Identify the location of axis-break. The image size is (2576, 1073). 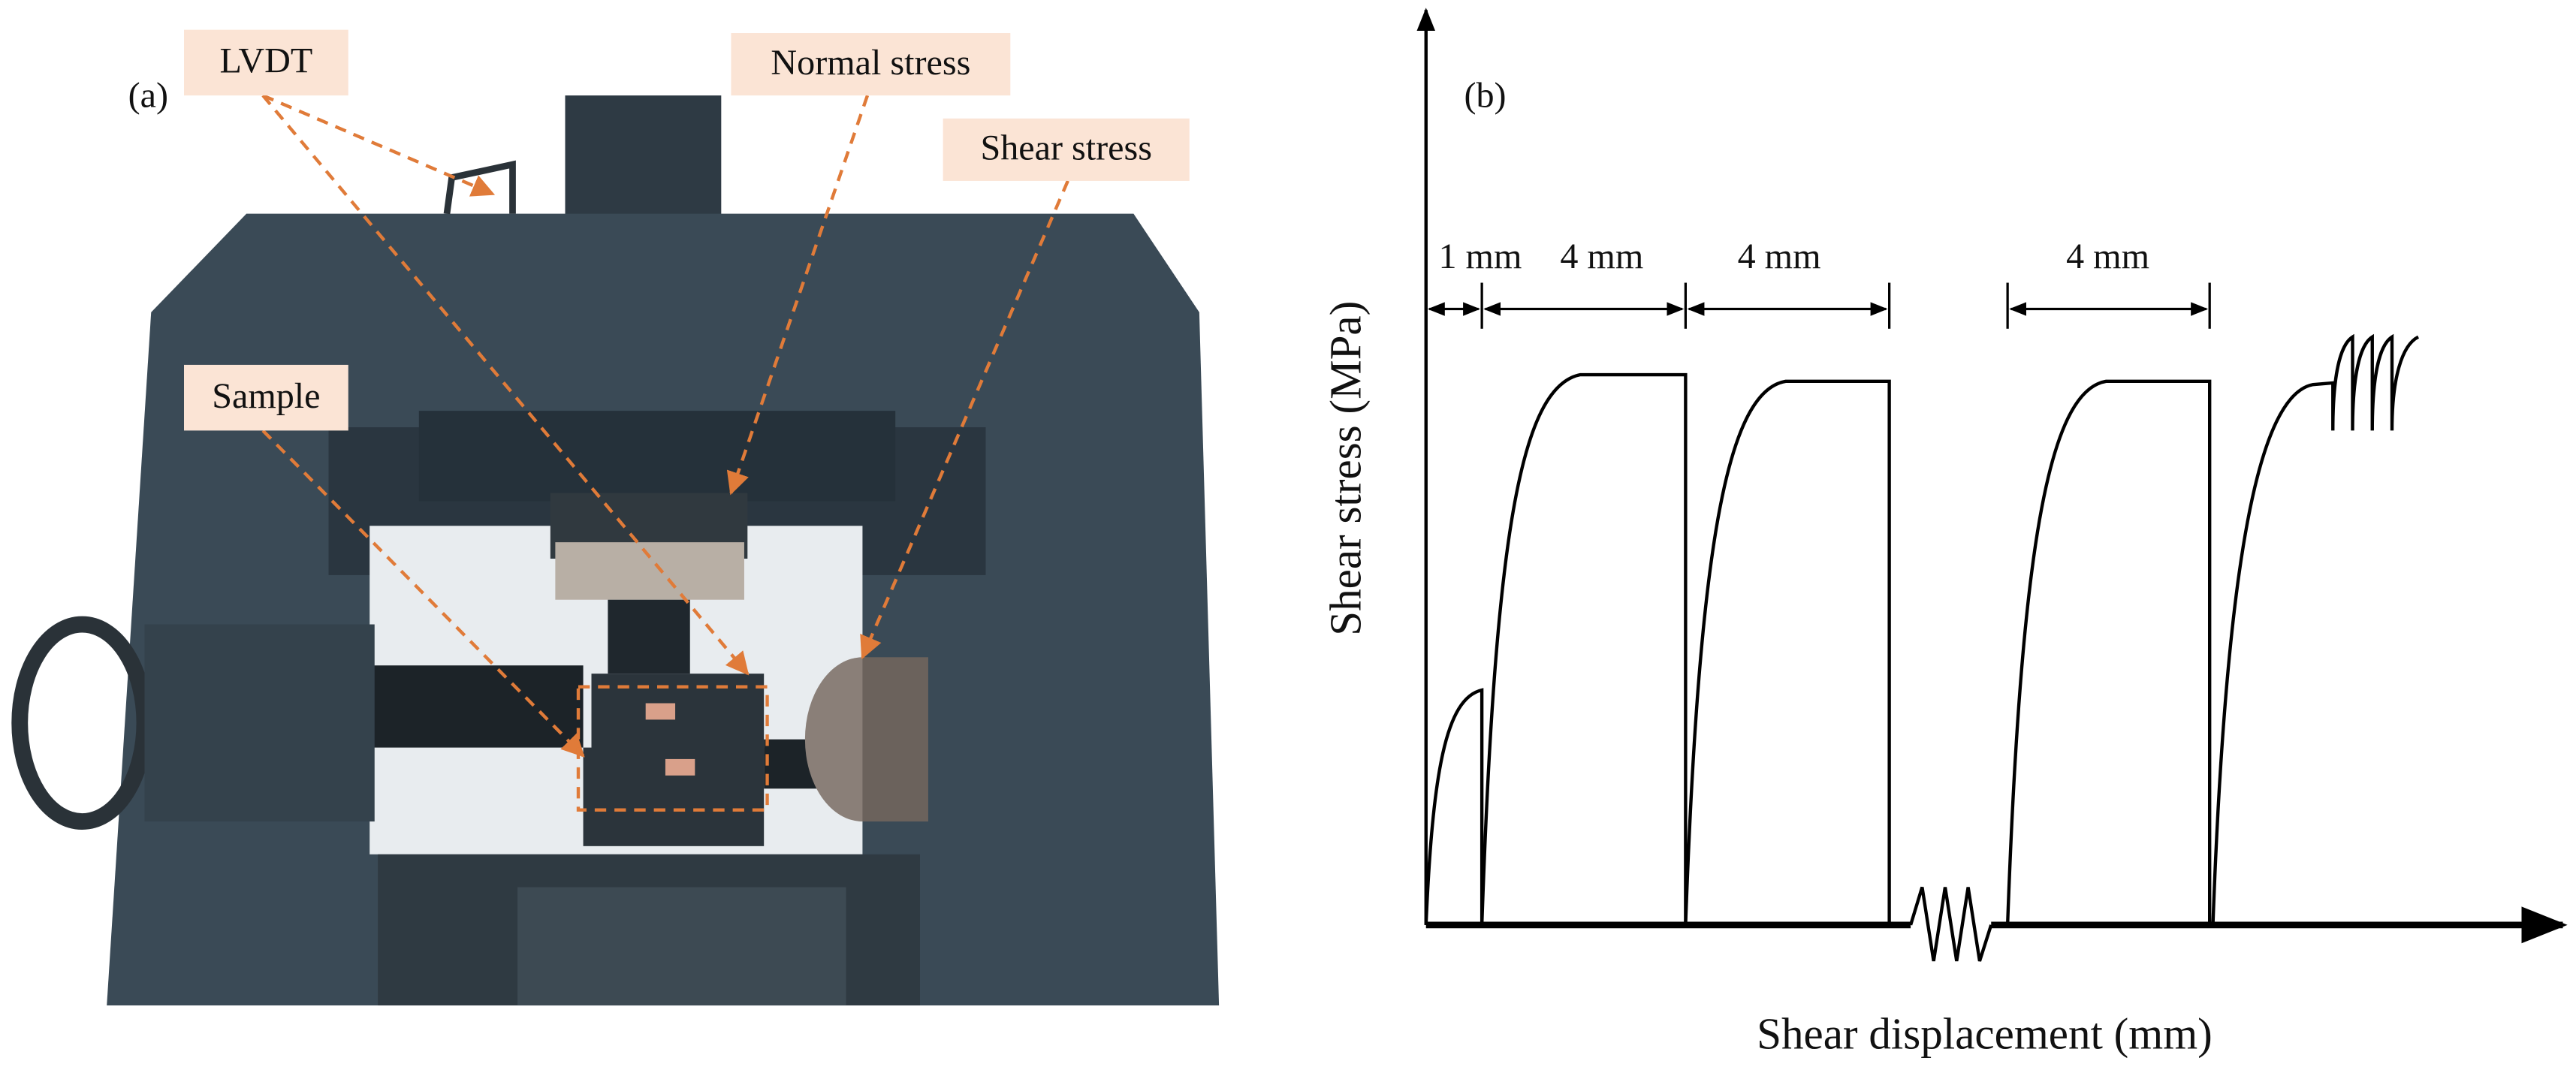
(1950, 924).